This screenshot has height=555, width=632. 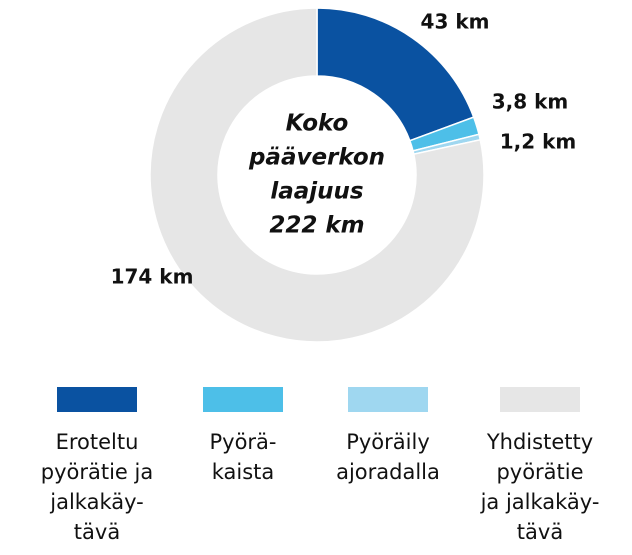 I want to click on center-text: Koko, so click(x=317, y=124).